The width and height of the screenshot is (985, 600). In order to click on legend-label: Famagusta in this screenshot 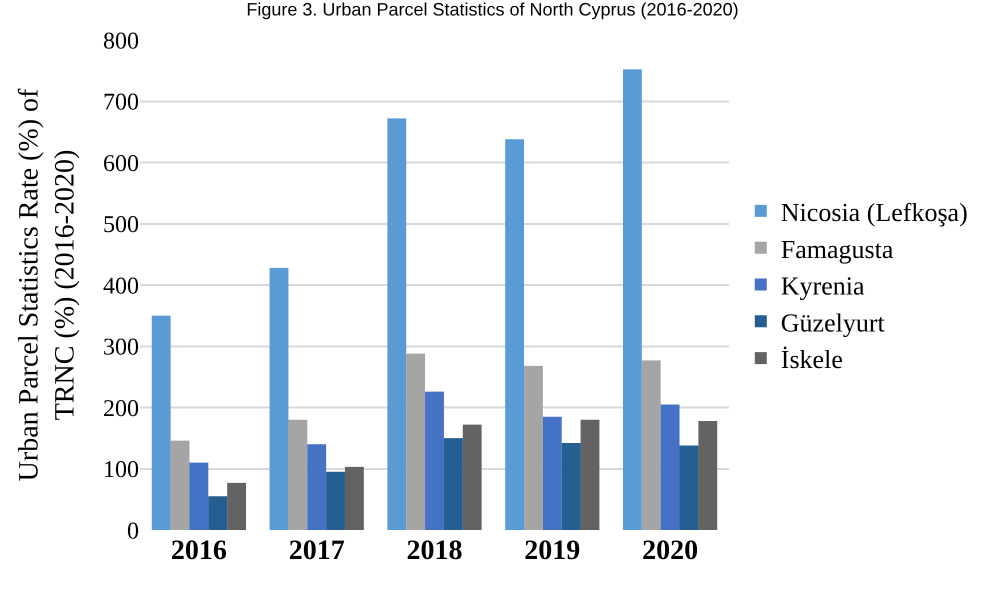, I will do `click(837, 249)`.